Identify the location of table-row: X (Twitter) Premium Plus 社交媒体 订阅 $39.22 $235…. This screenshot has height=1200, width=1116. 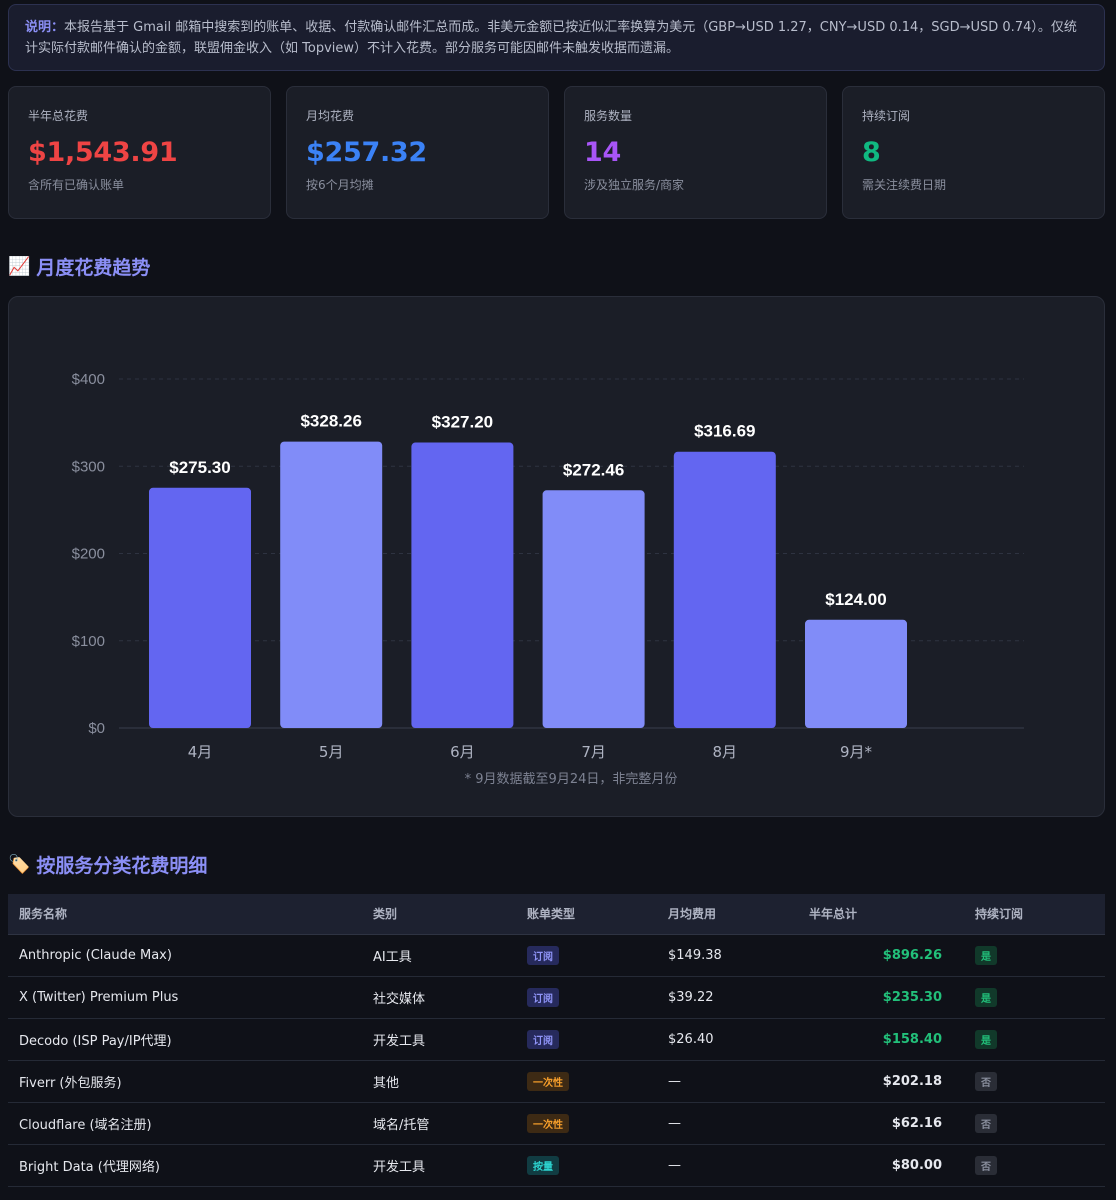
(556, 997).